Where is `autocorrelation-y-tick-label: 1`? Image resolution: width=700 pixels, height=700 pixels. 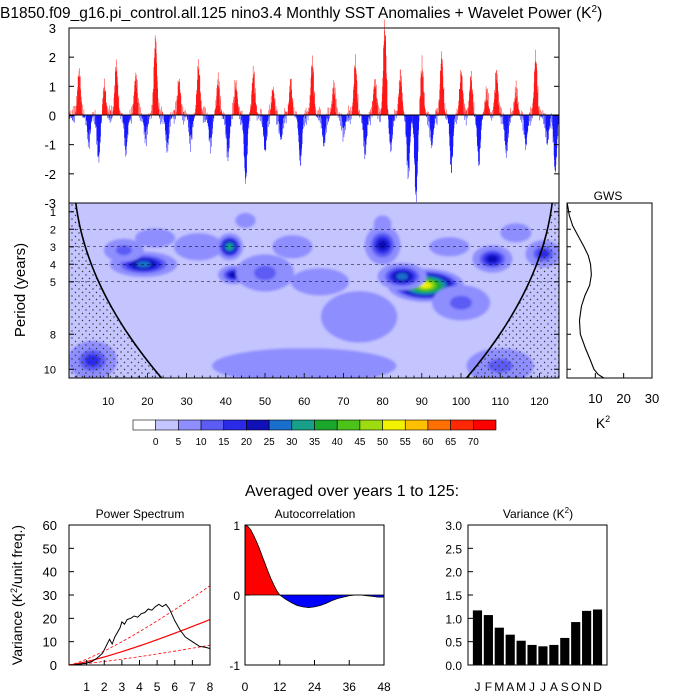
autocorrelation-y-tick-label: 1 is located at coordinates (236, 526).